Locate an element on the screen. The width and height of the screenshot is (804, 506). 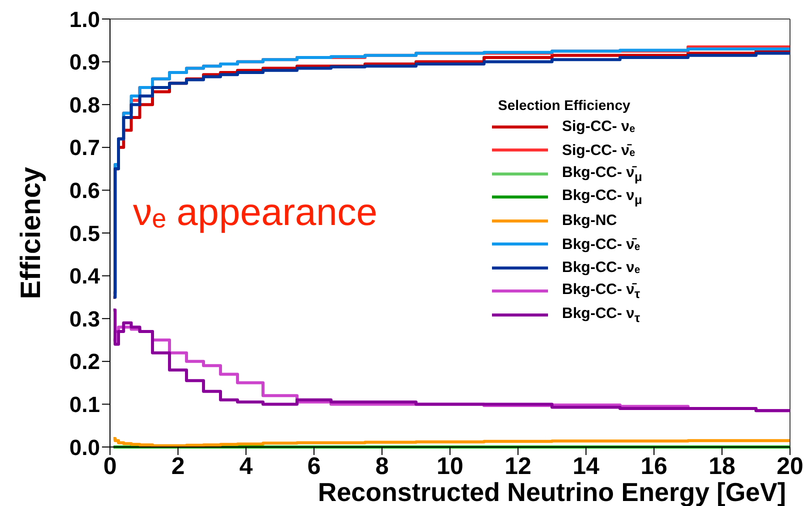
y-tick-label: 0.5 is located at coordinates (84, 233).